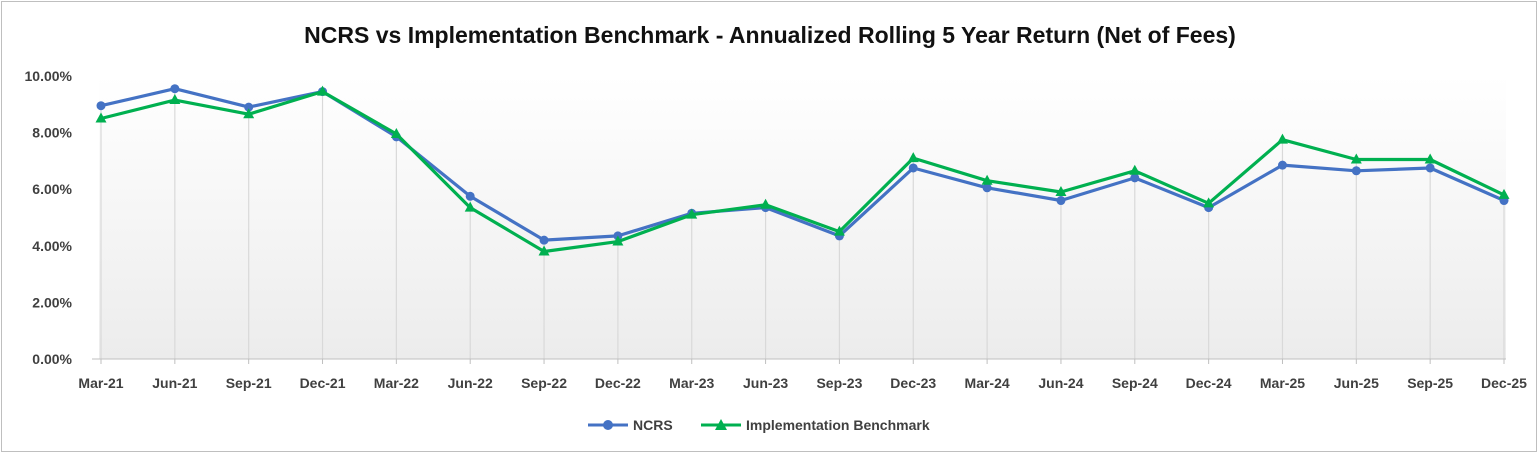  I want to click on y-axis: 0.00% 2.00% 4.00% 6.00% 8.00% 10.00%, so click(49, 217).